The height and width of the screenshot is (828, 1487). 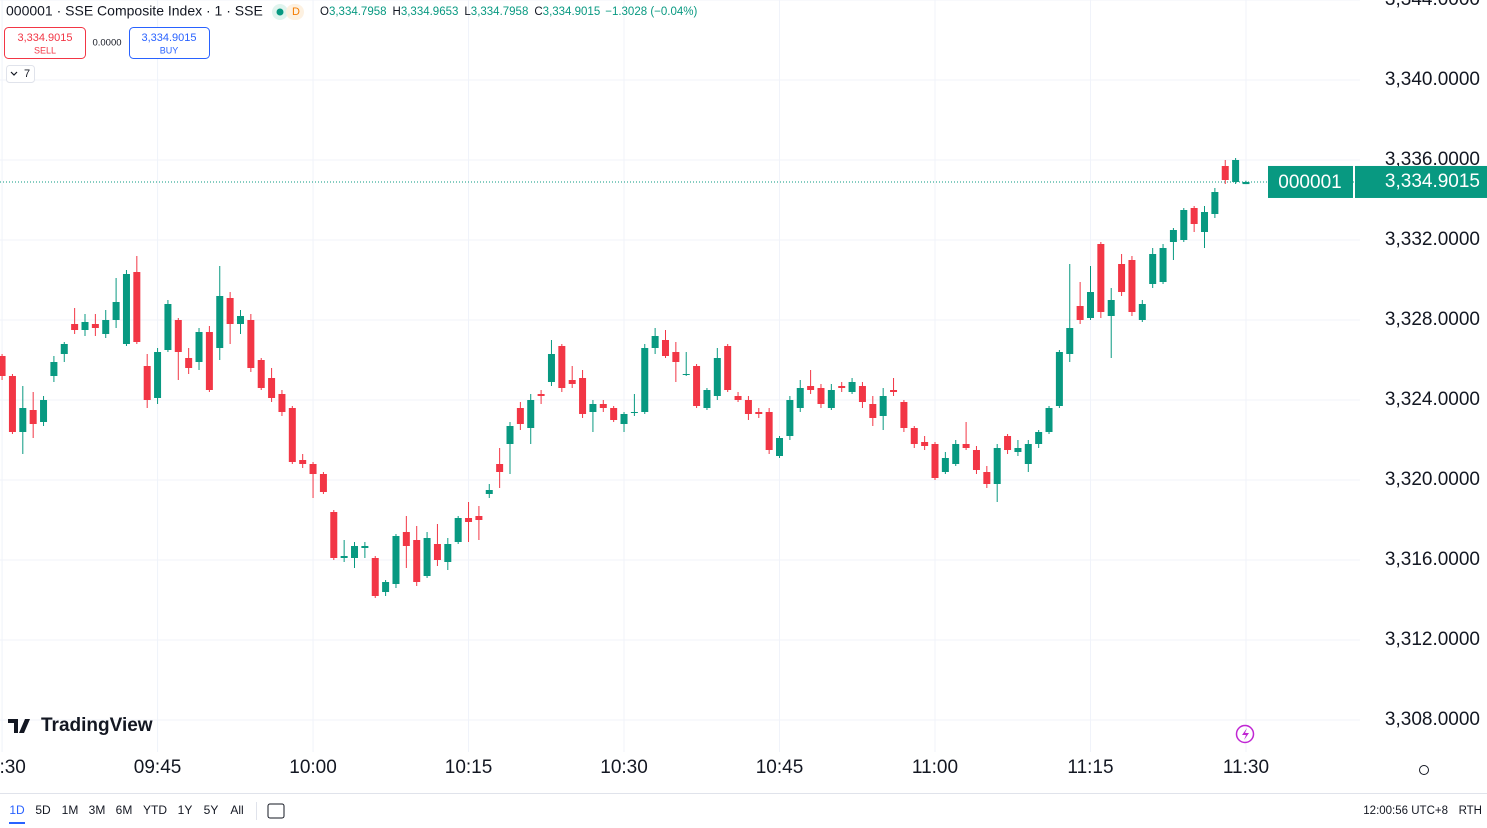 What do you see at coordinates (1470, 811) in the screenshot?
I see `session: RTH` at bounding box center [1470, 811].